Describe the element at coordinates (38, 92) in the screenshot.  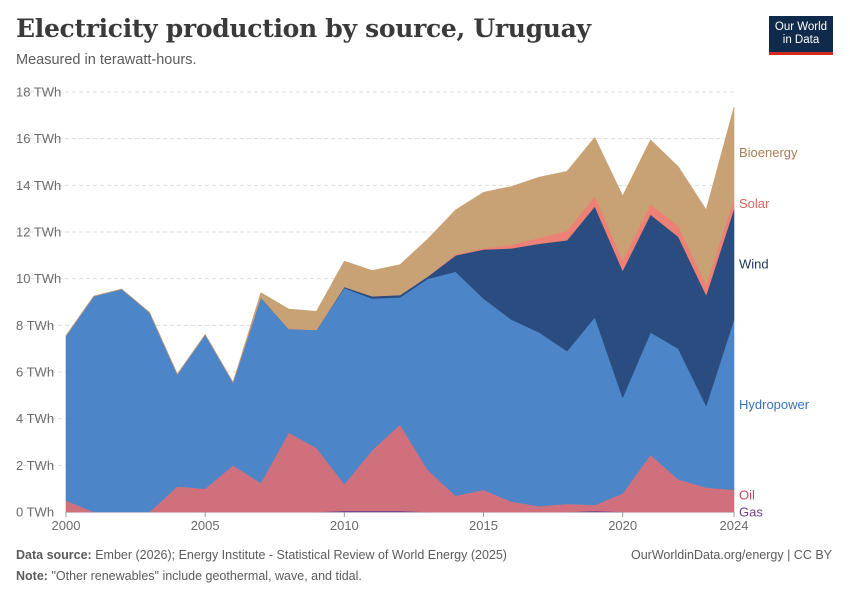
I see `y-tick-label: 18 TWh` at that location.